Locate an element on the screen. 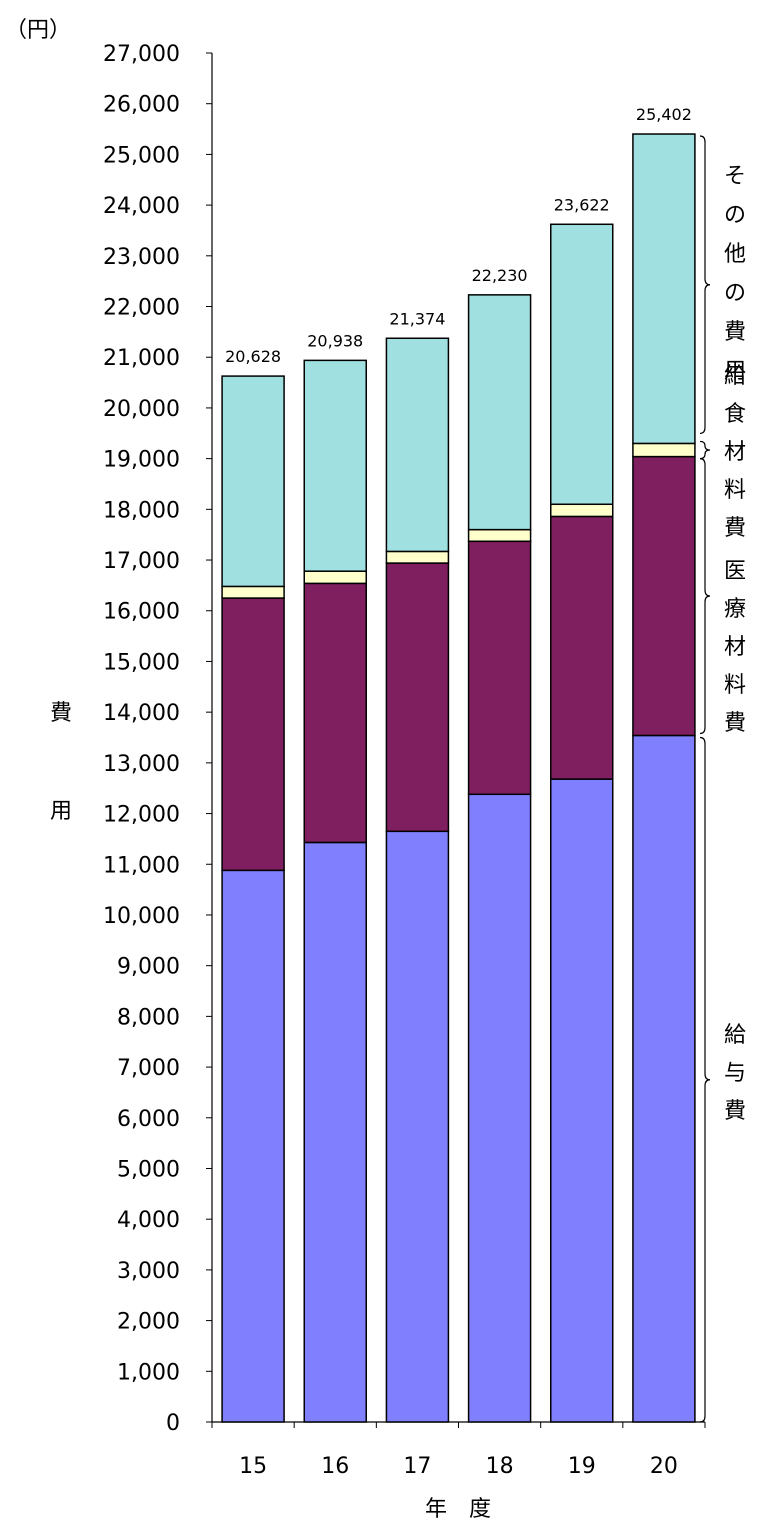 The height and width of the screenshot is (1524, 765). y-tick-label: 3,000 is located at coordinates (148, 1271).